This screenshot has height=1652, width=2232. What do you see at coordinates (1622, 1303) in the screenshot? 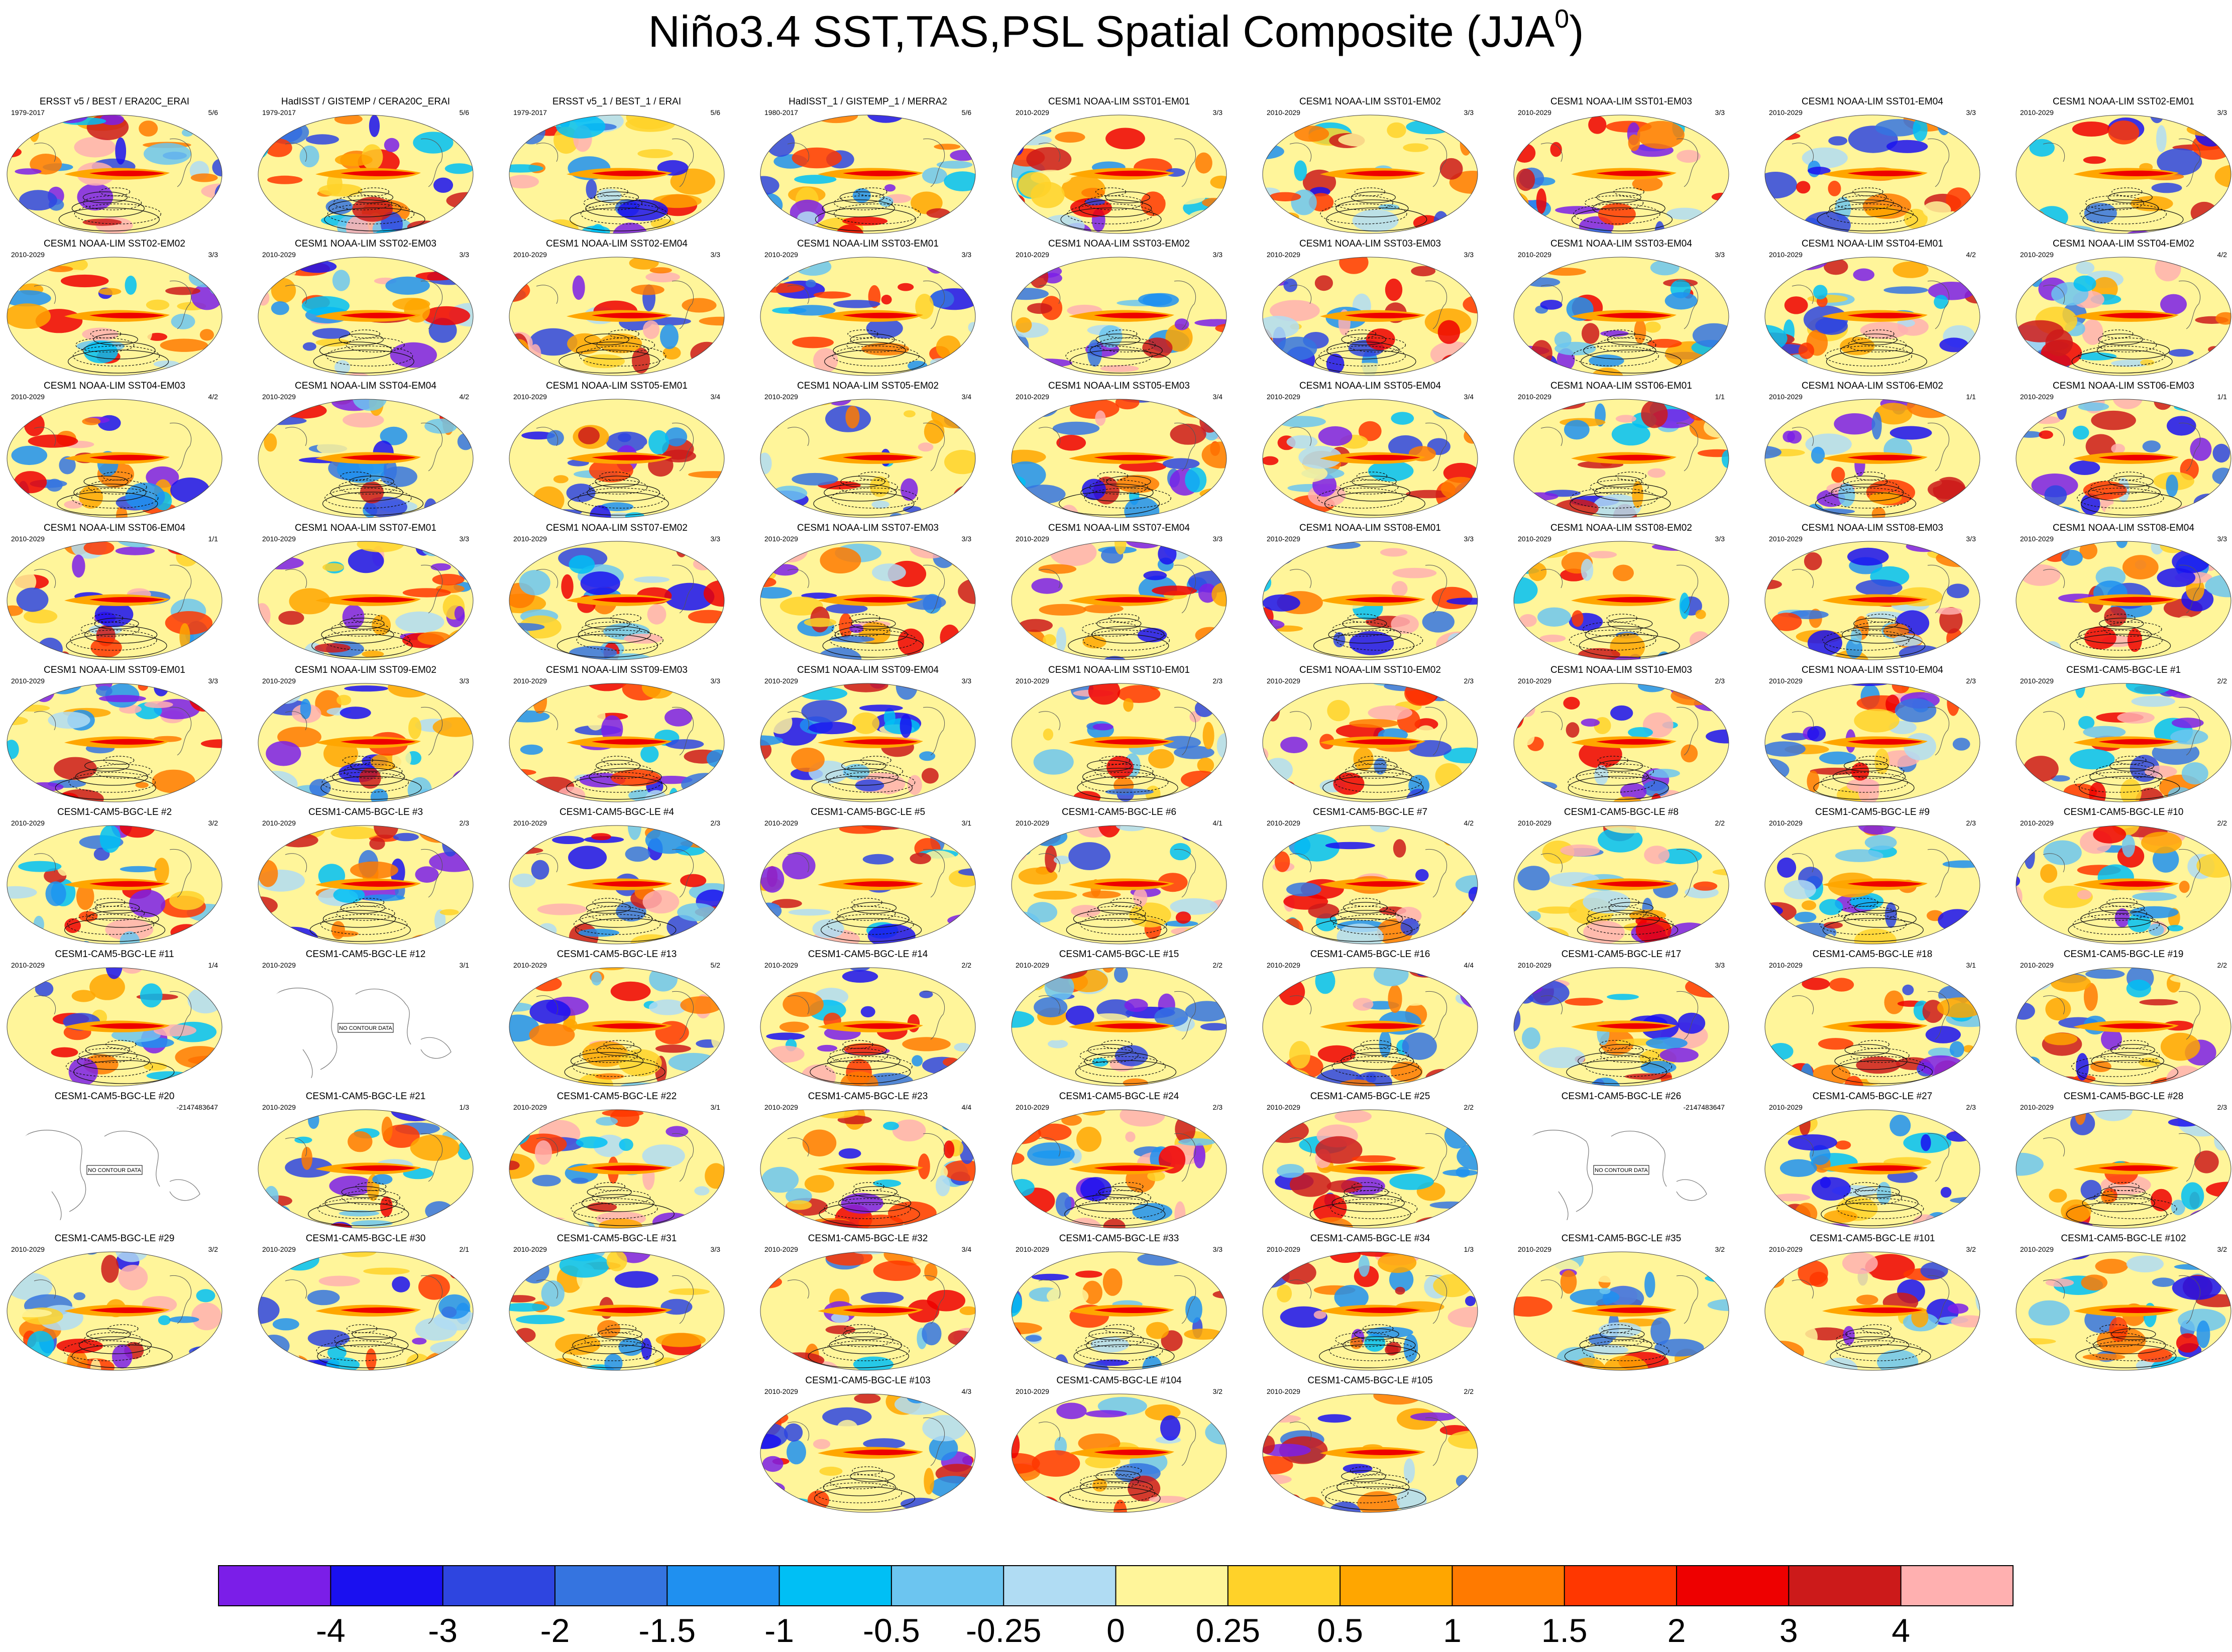
I see `map-panel: CESM1-CAM5-BGC-LE #35 2010-2029 3/2` at bounding box center [1622, 1303].